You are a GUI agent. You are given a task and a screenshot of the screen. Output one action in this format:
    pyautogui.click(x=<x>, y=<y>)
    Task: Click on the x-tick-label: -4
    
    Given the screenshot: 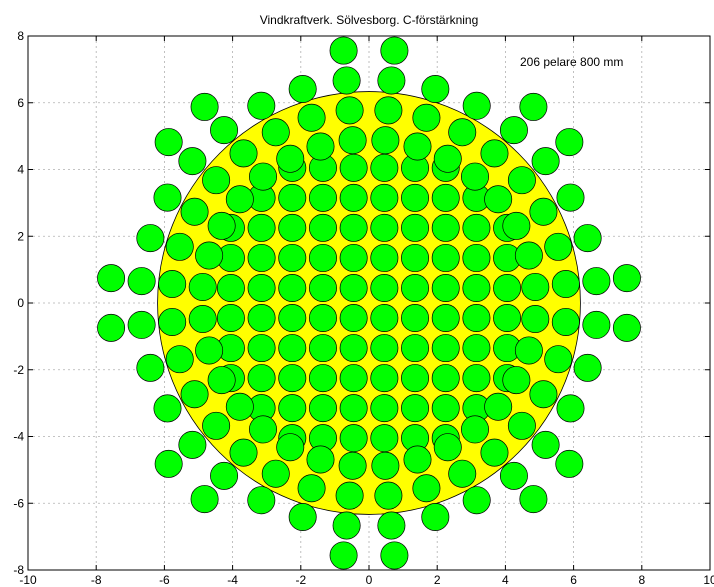 What is the action you would take?
    pyautogui.click(x=232, y=580)
    